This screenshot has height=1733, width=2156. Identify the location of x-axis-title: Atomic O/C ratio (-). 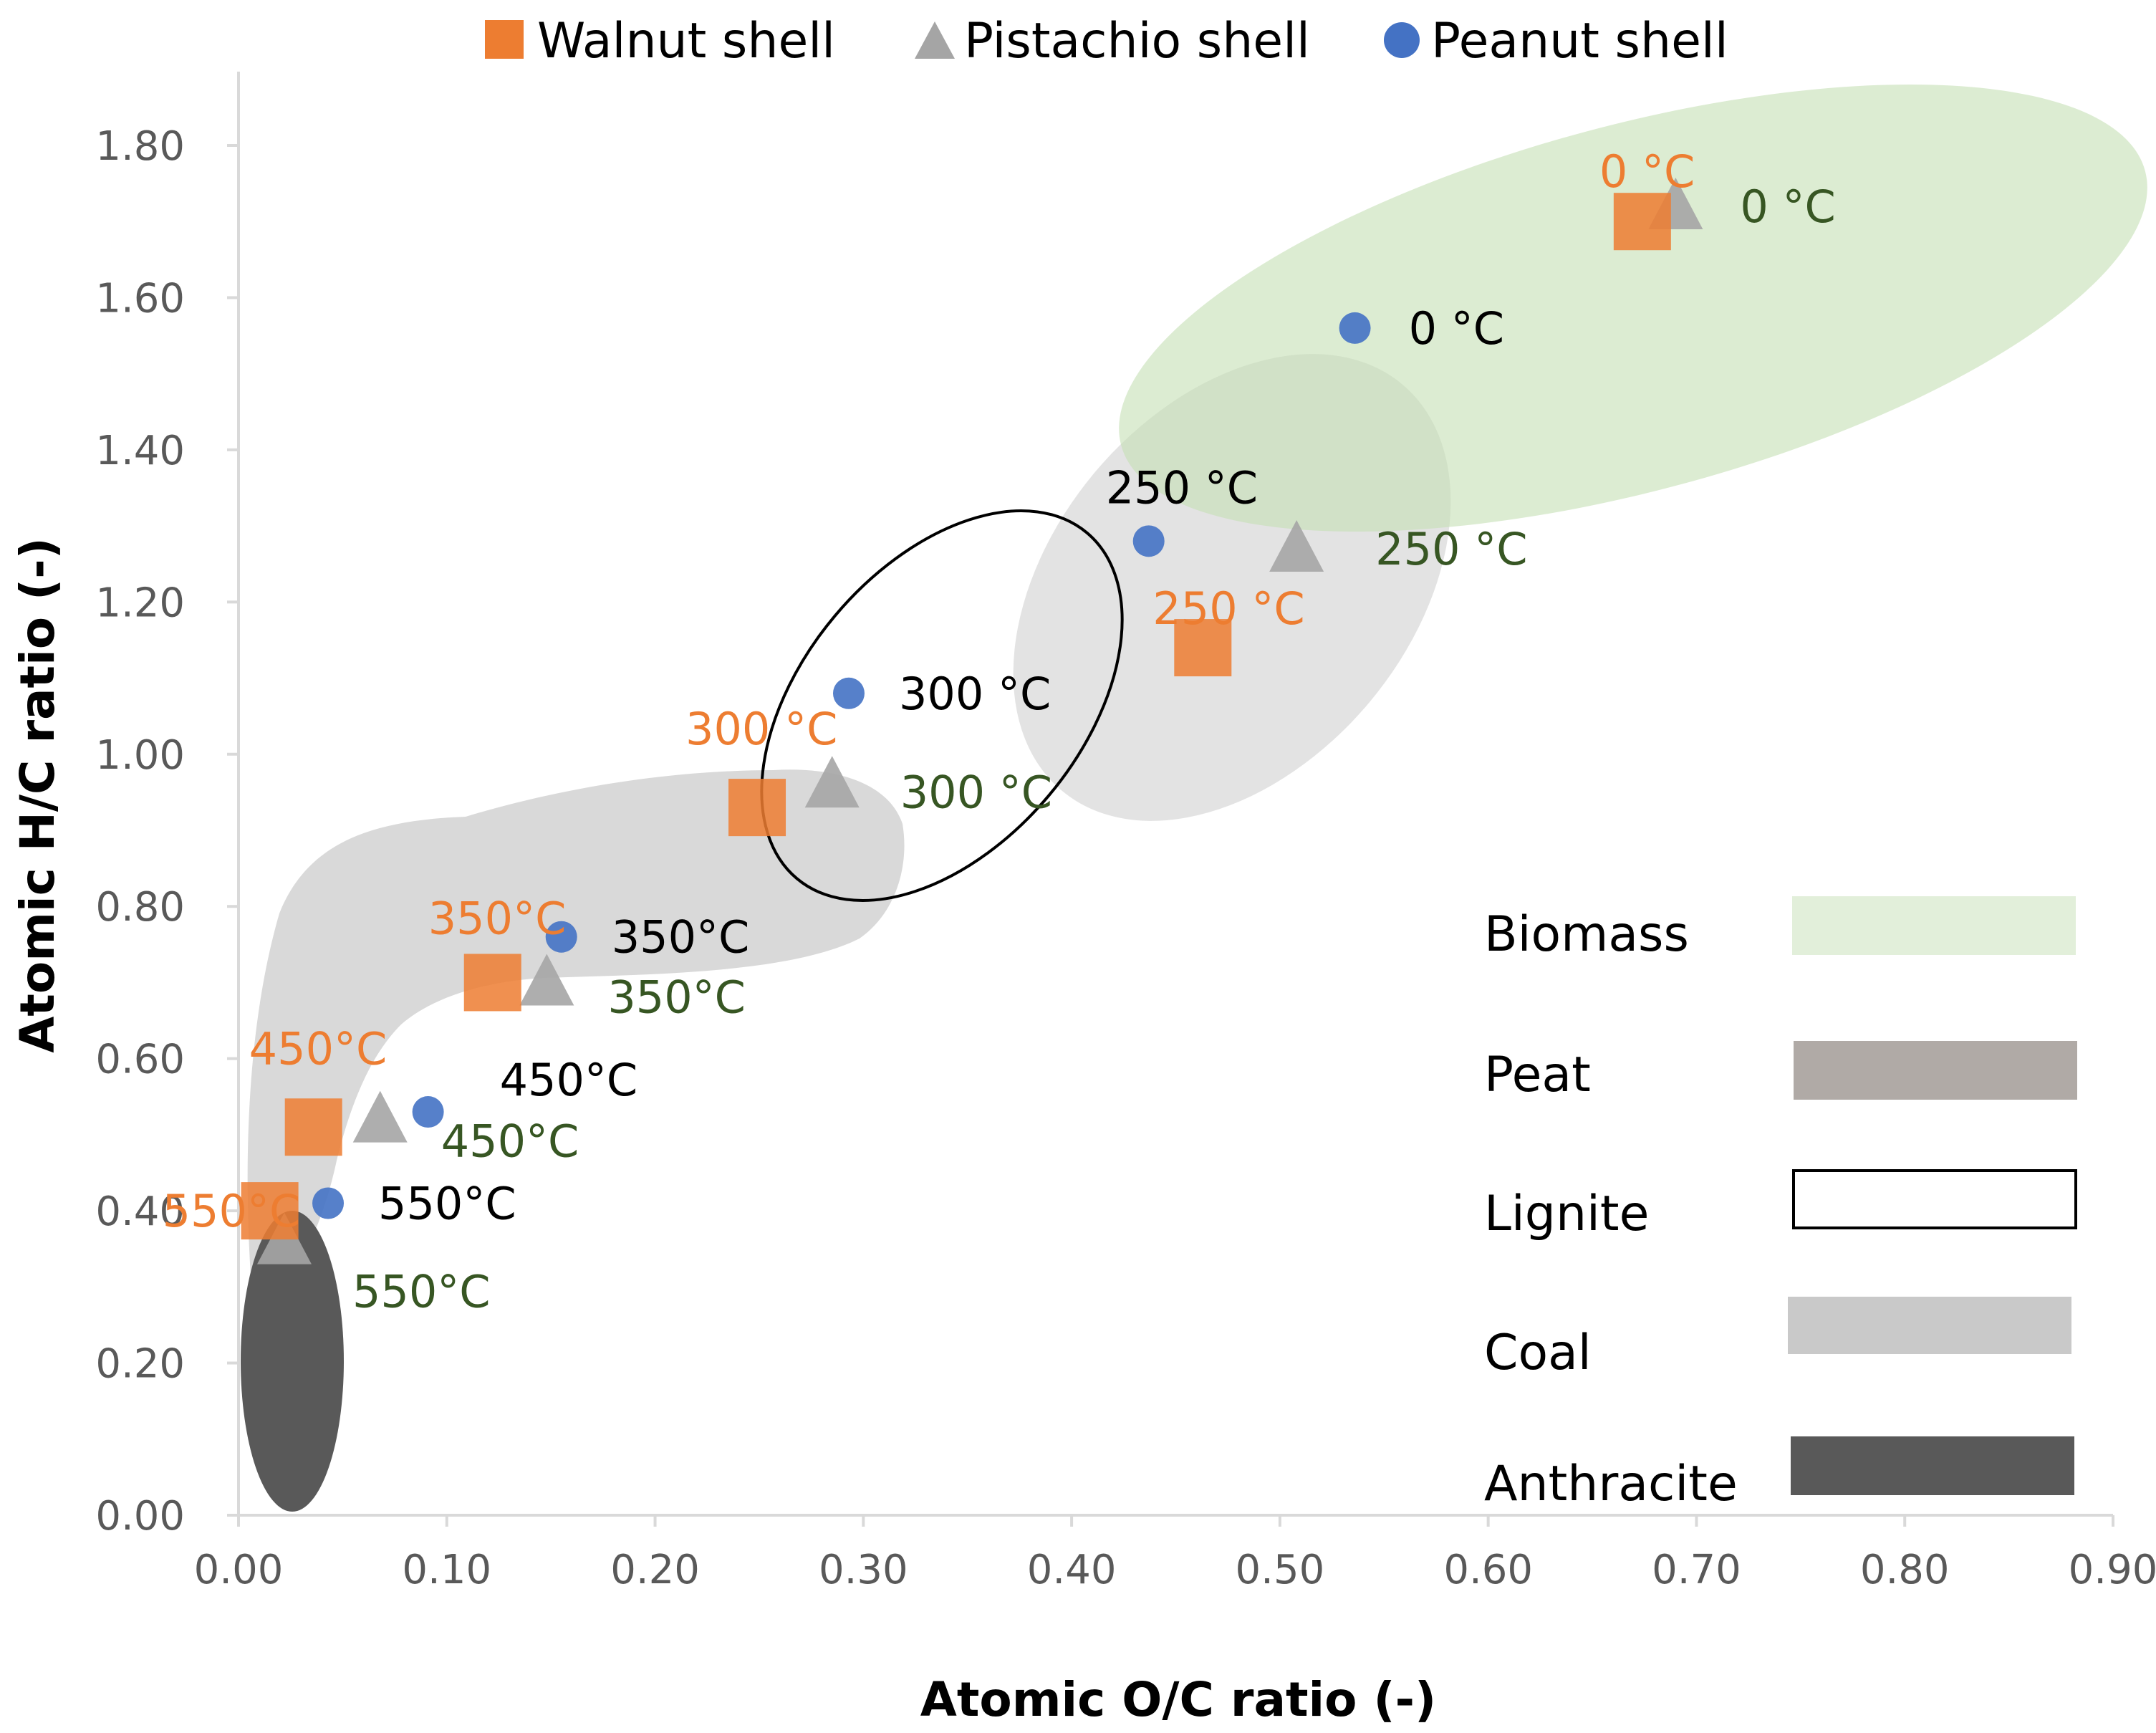
(1178, 1699).